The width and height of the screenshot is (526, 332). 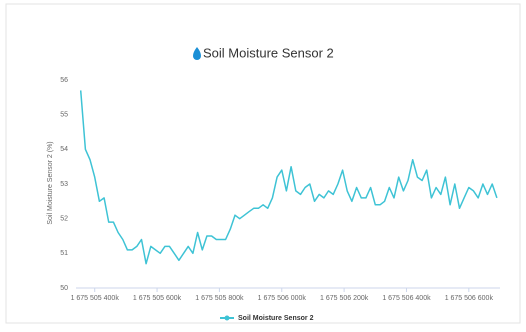 What do you see at coordinates (157, 298) in the screenshot?
I see `x-tick-label: 1 675 505 600k` at bounding box center [157, 298].